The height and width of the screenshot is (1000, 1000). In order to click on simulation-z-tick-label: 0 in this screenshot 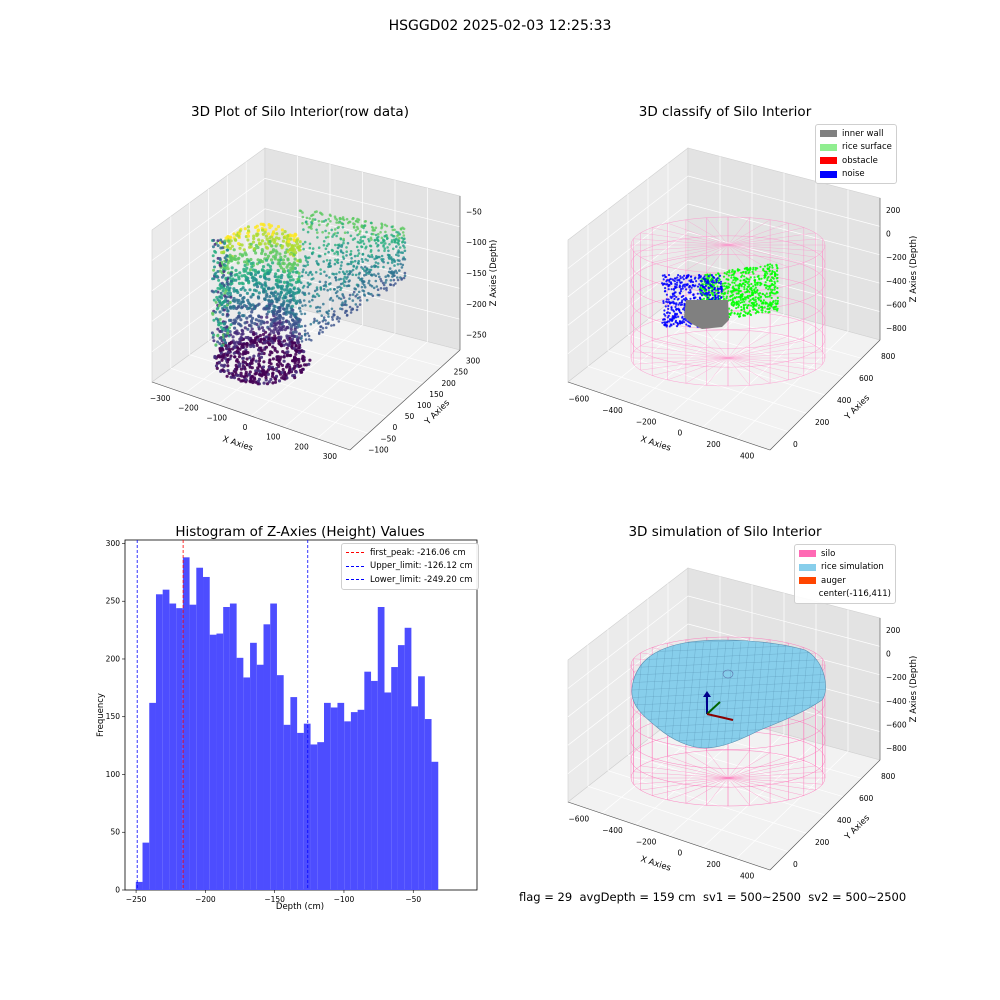, I will do `click(888, 654)`.